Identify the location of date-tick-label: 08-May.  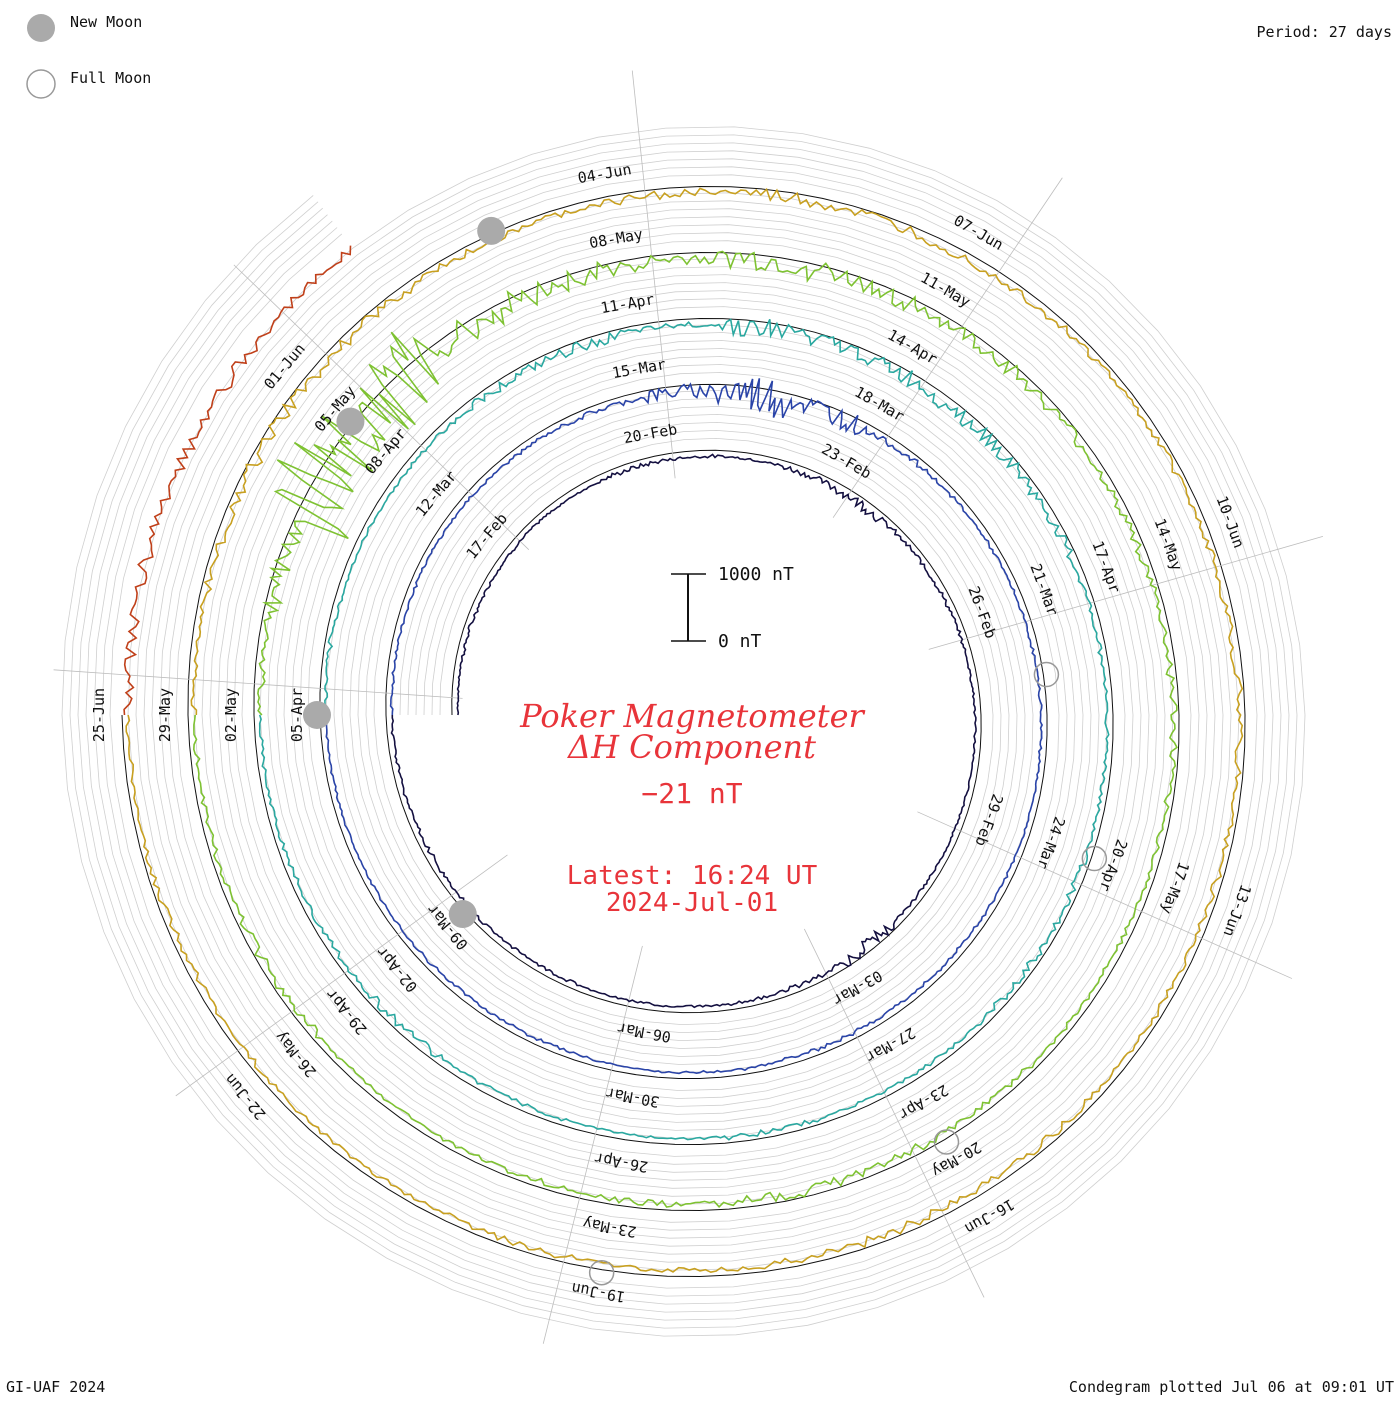
(616, 238).